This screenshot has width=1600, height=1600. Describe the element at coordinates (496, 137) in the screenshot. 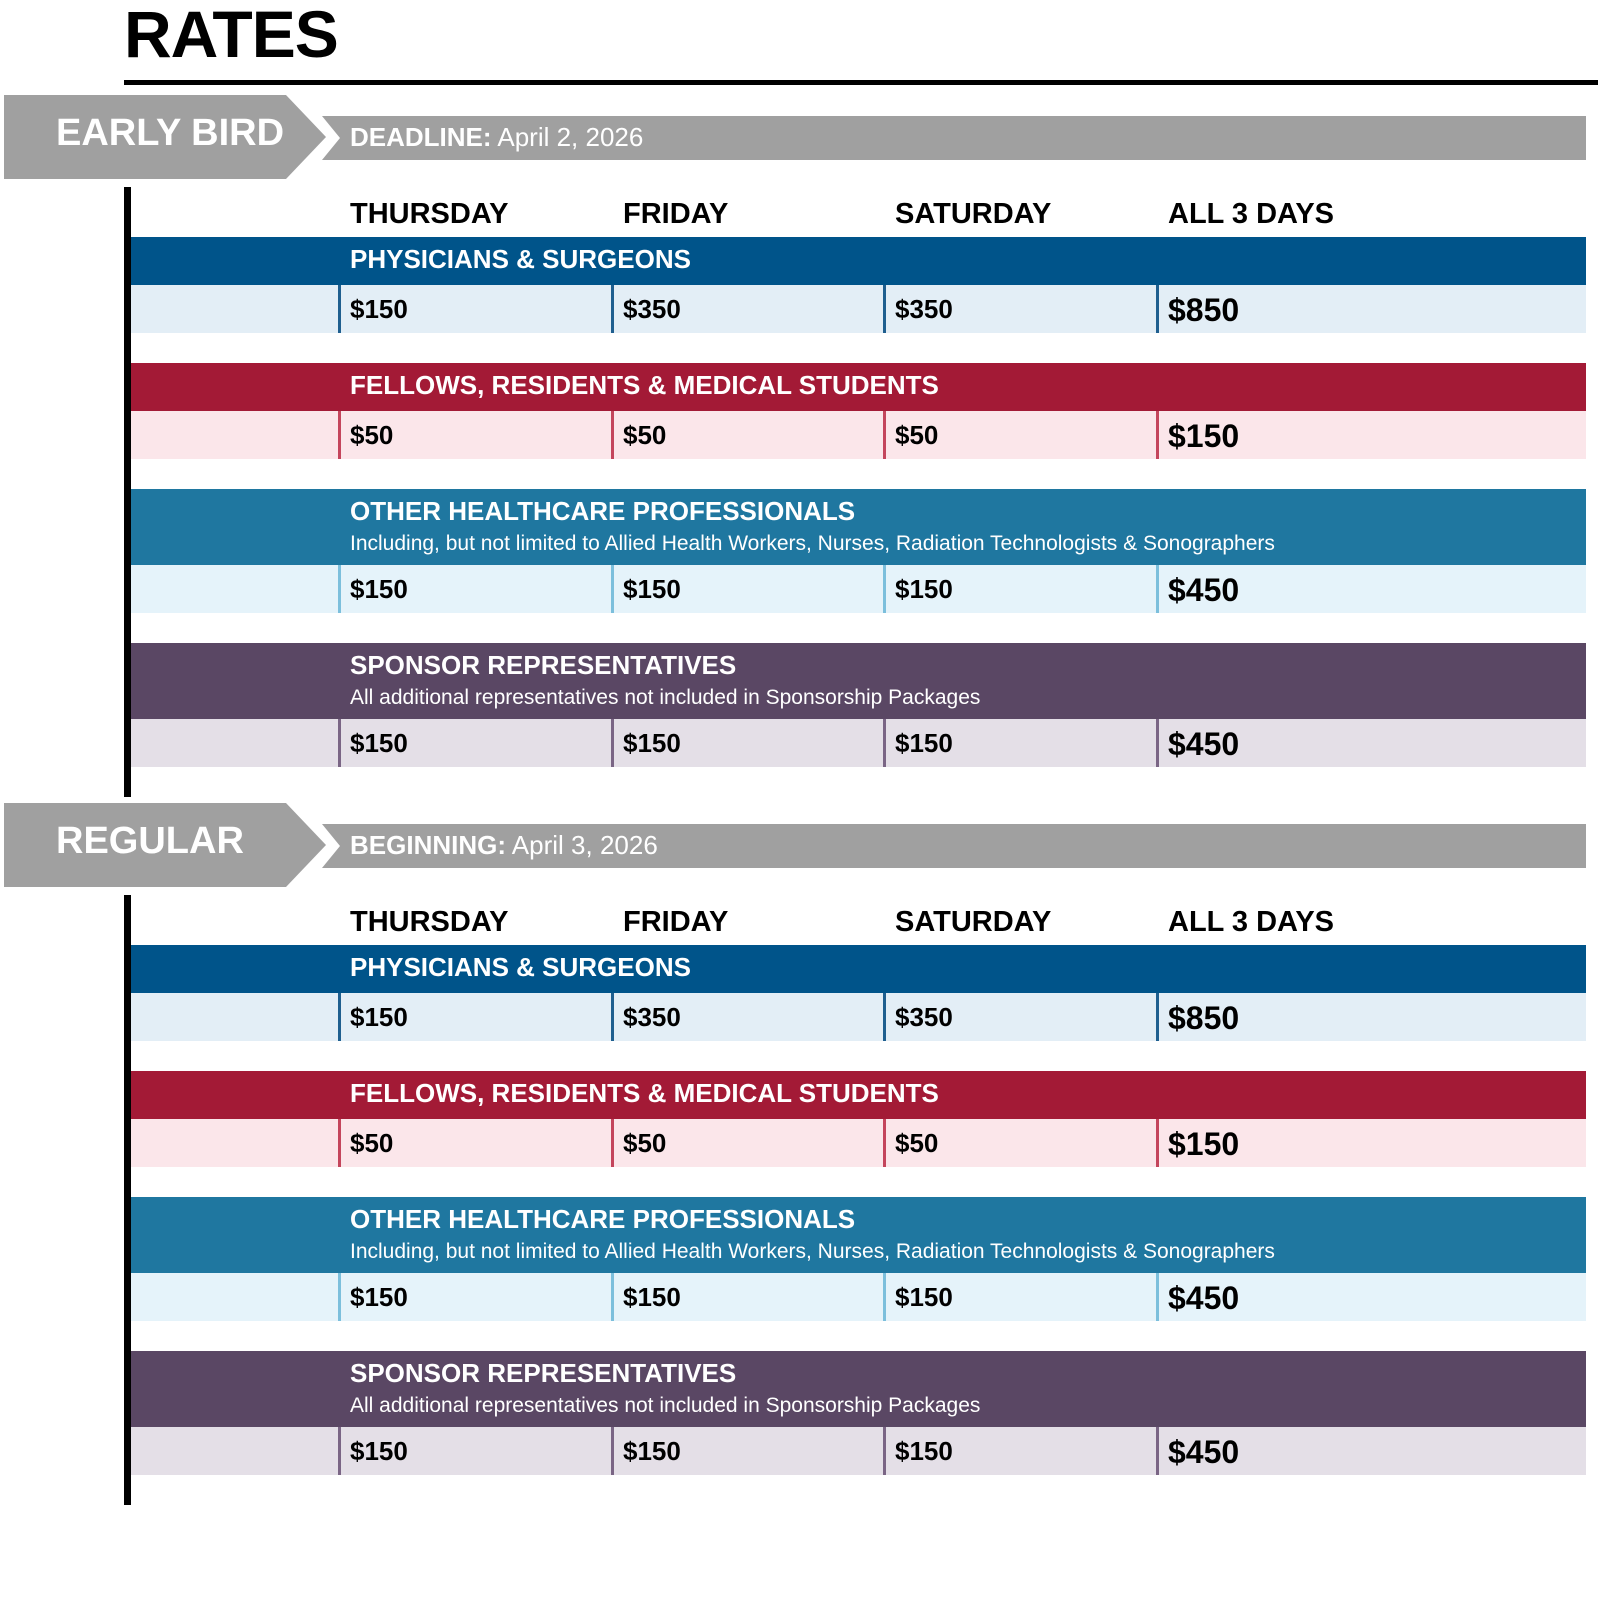

I see `section-date: DEADLINE: April 2, 2026` at that location.